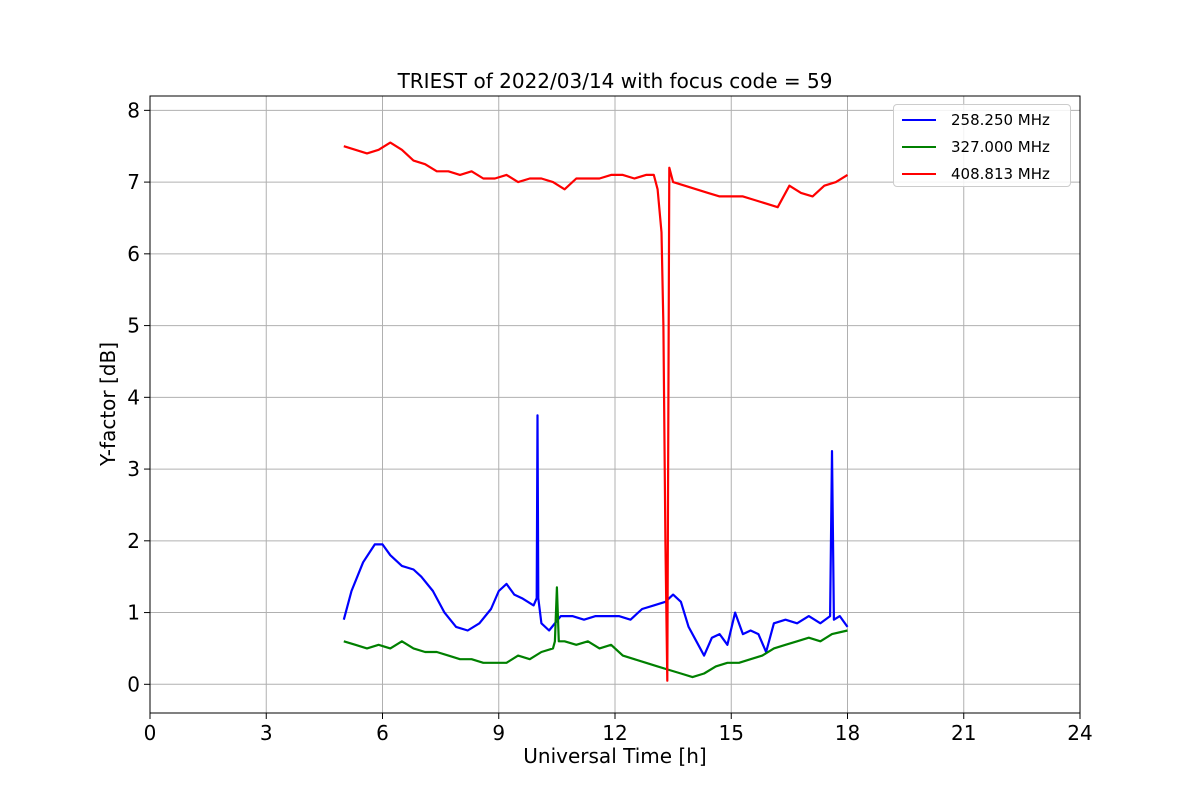 The image size is (1200, 800). What do you see at coordinates (133, 110) in the screenshot?
I see `y-tick-label: 8` at bounding box center [133, 110].